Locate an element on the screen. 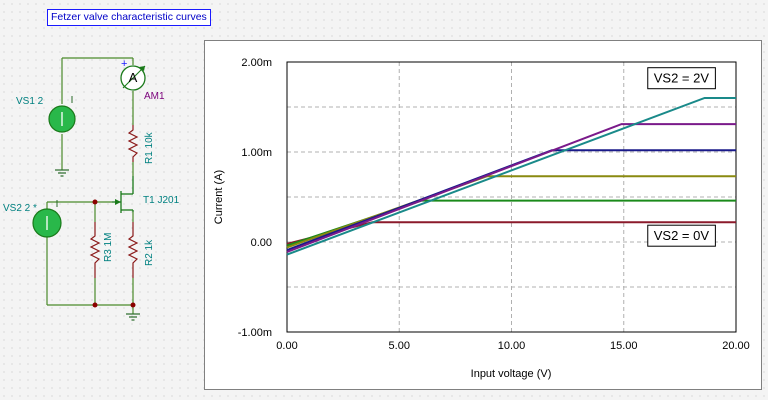  ammeter-icon is located at coordinates (133, 78).